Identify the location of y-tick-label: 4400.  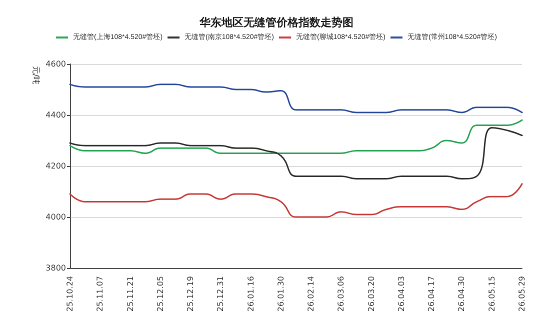
(56, 115).